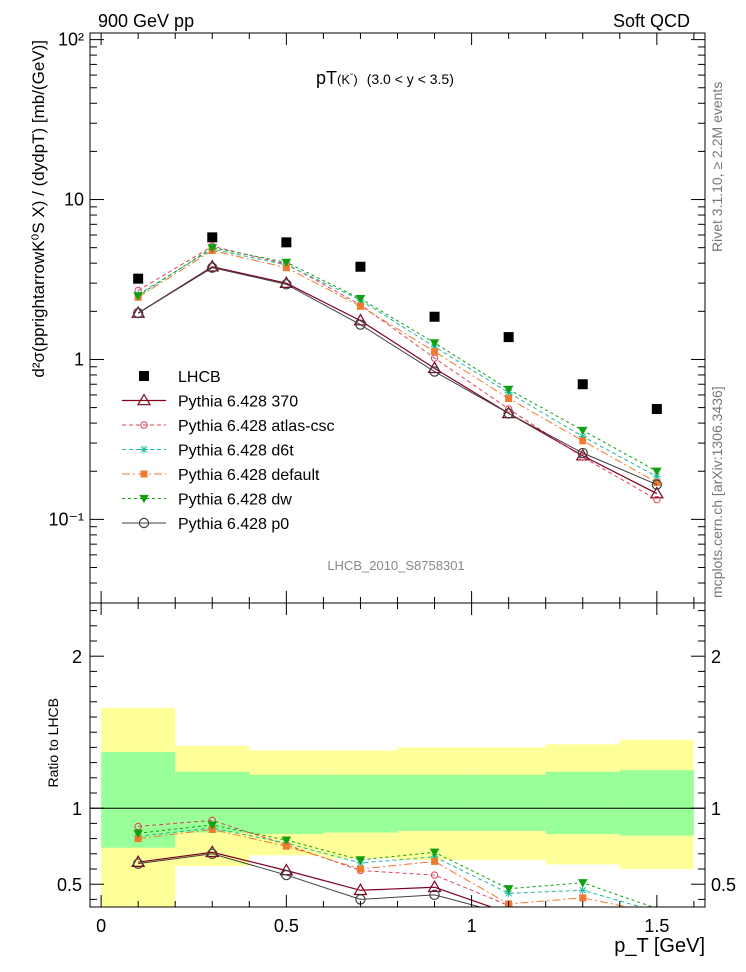 The width and height of the screenshot is (746, 972). I want to click on y-ticklabel-ratio-right: 0.5, so click(723, 885).